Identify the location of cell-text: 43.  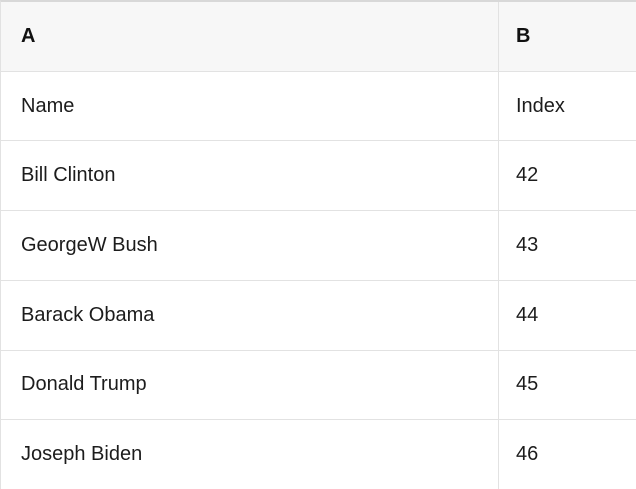
(527, 245).